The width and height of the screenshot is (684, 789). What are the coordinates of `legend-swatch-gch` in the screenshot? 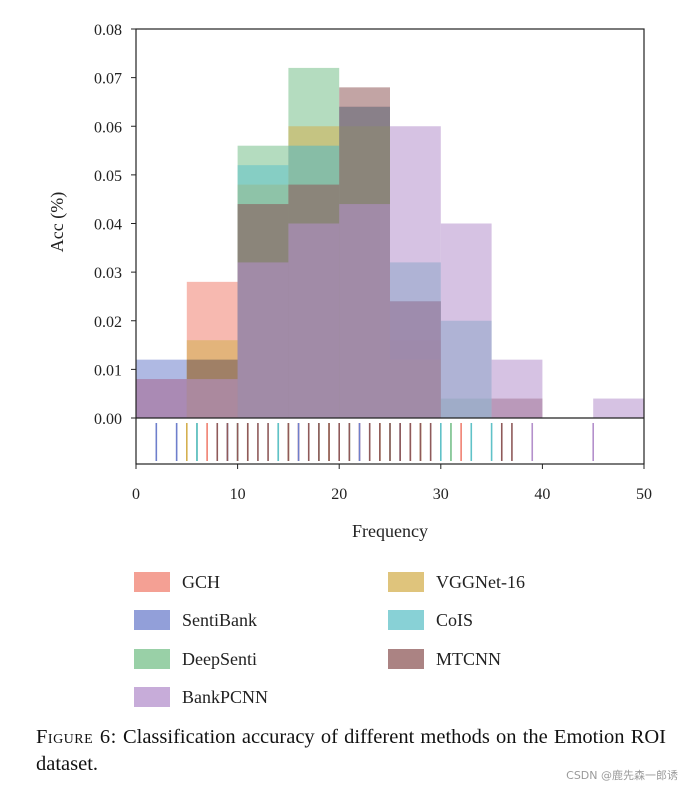 It's located at (152, 582).